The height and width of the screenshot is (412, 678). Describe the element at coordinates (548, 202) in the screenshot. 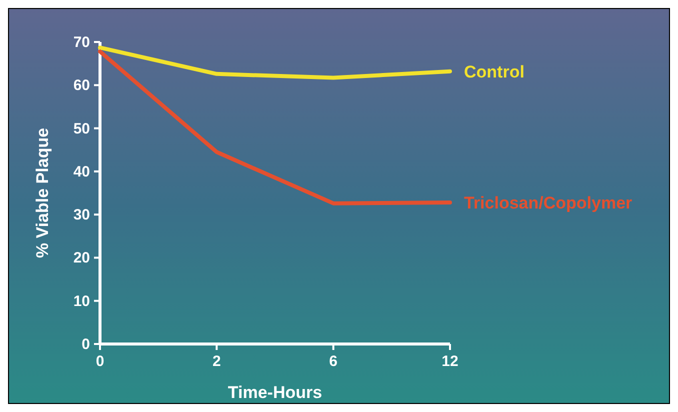

I see `series-label: Triclosan/Copolymer` at that location.